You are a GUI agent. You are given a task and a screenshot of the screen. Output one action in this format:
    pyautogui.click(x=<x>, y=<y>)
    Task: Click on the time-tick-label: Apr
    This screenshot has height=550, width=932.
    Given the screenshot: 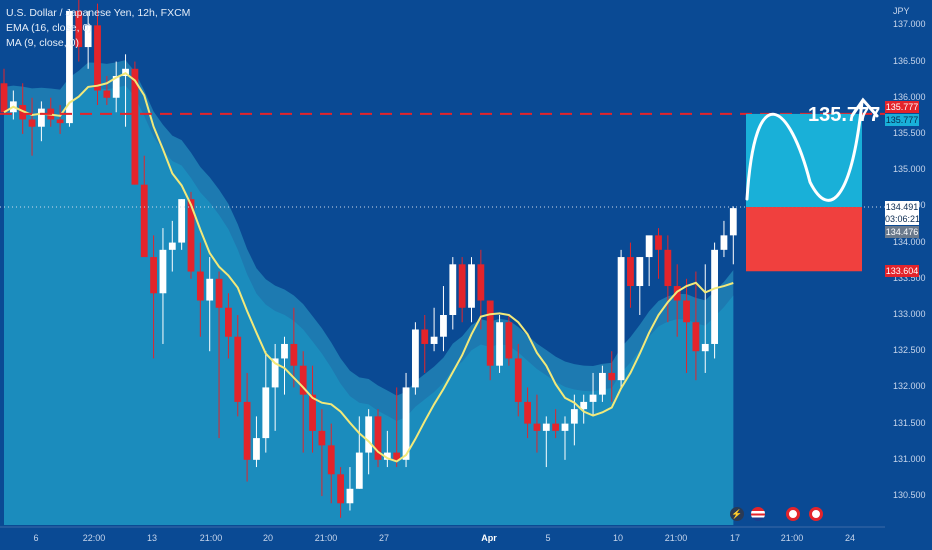 What is the action you would take?
    pyautogui.click(x=489, y=538)
    